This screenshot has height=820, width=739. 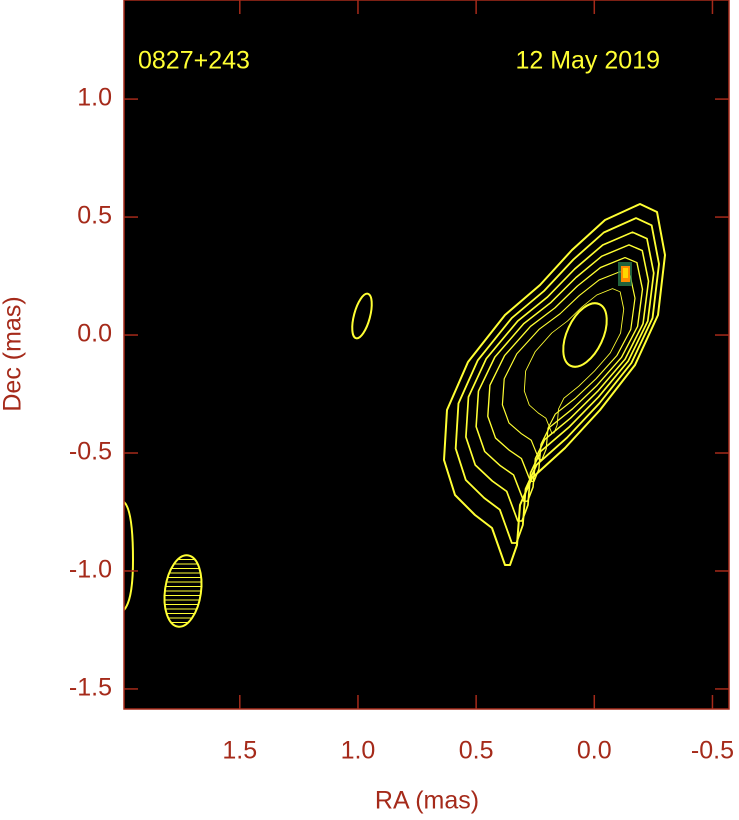 I want to click on x-tick-label: 0.0, so click(x=594, y=751).